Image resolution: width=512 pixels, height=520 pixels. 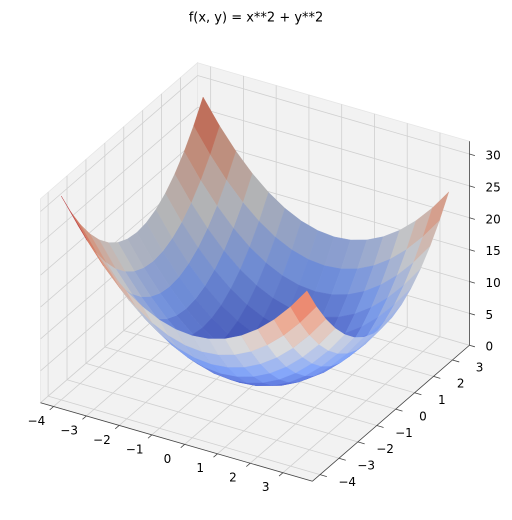 I want to click on x-tick-label: −2, so click(x=102, y=440).